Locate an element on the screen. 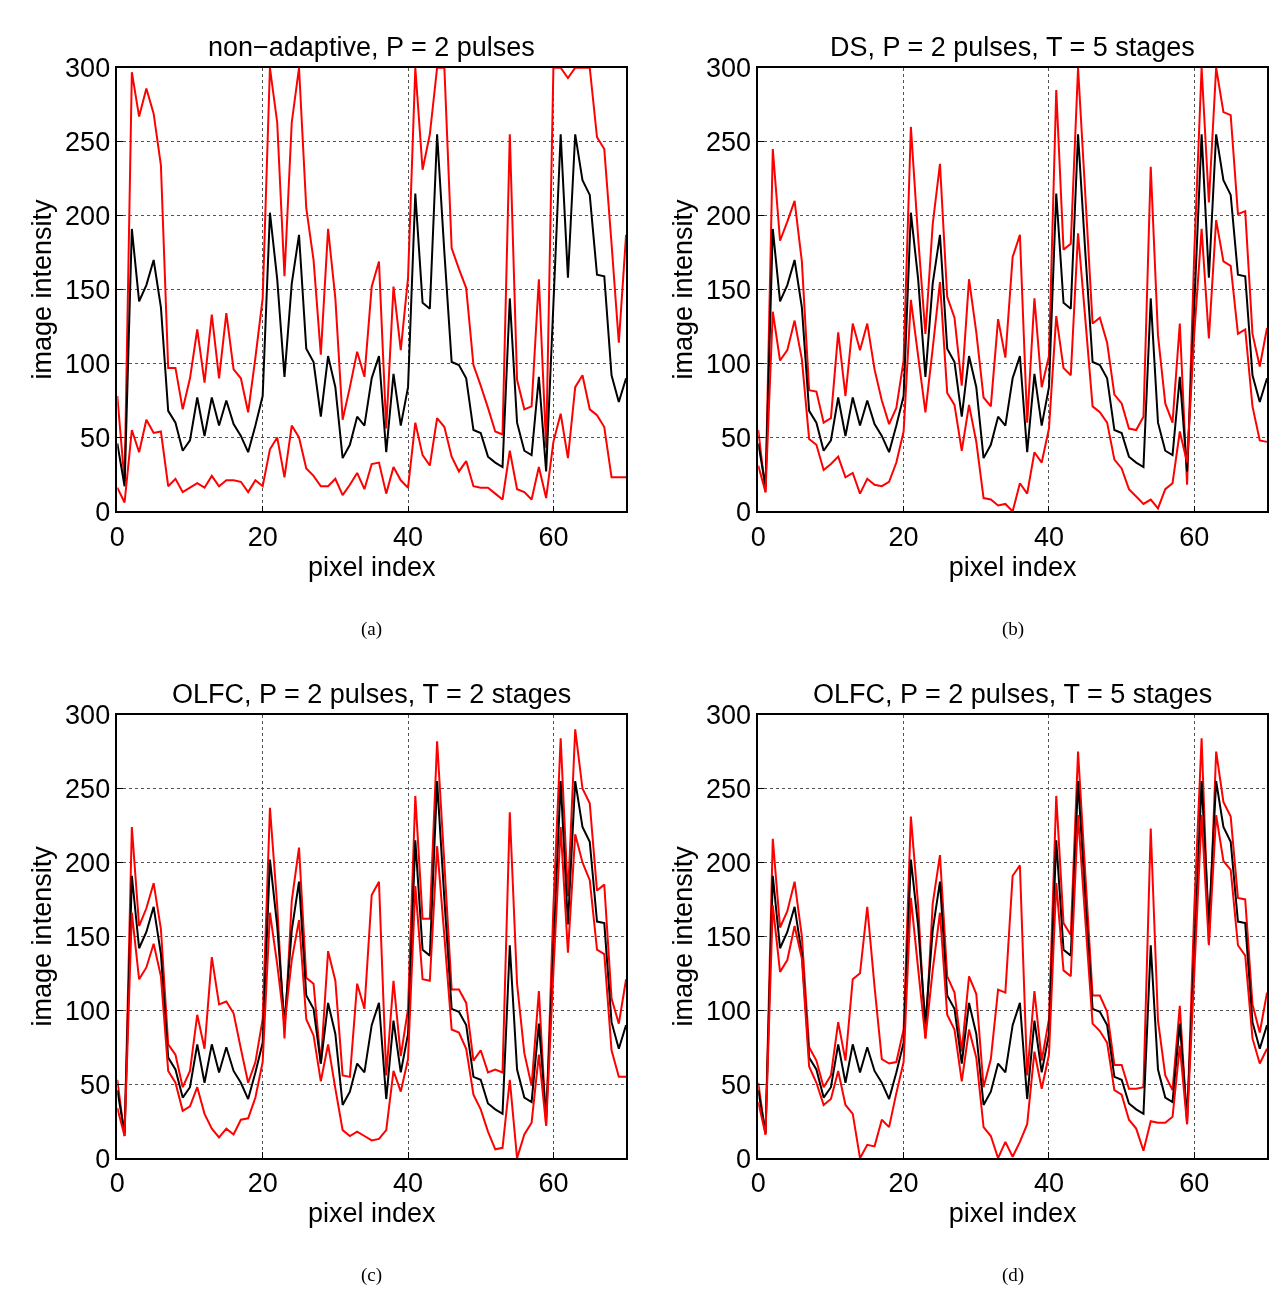  chart-title: non−adaptive, P = 2 pulses is located at coordinates (371, 47).